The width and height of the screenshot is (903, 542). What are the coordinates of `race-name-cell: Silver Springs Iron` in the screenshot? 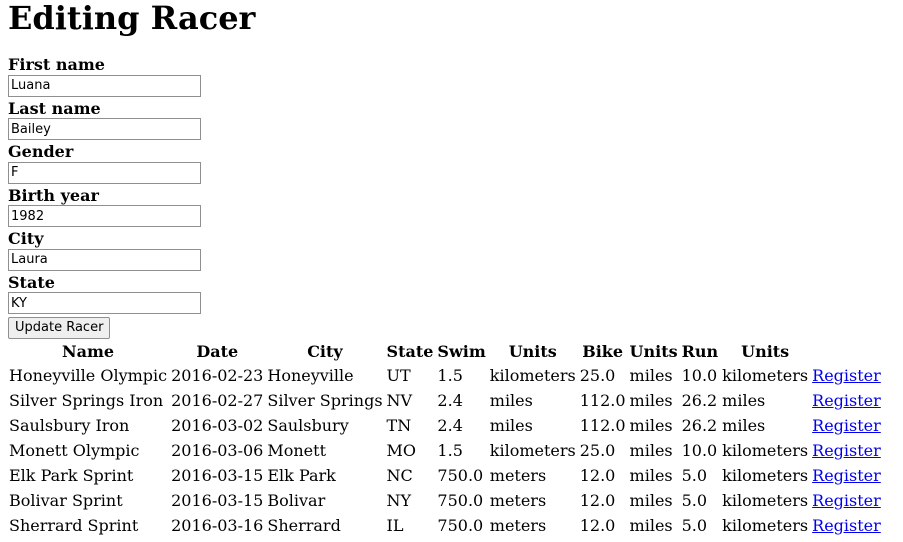 It's located at (86, 400).